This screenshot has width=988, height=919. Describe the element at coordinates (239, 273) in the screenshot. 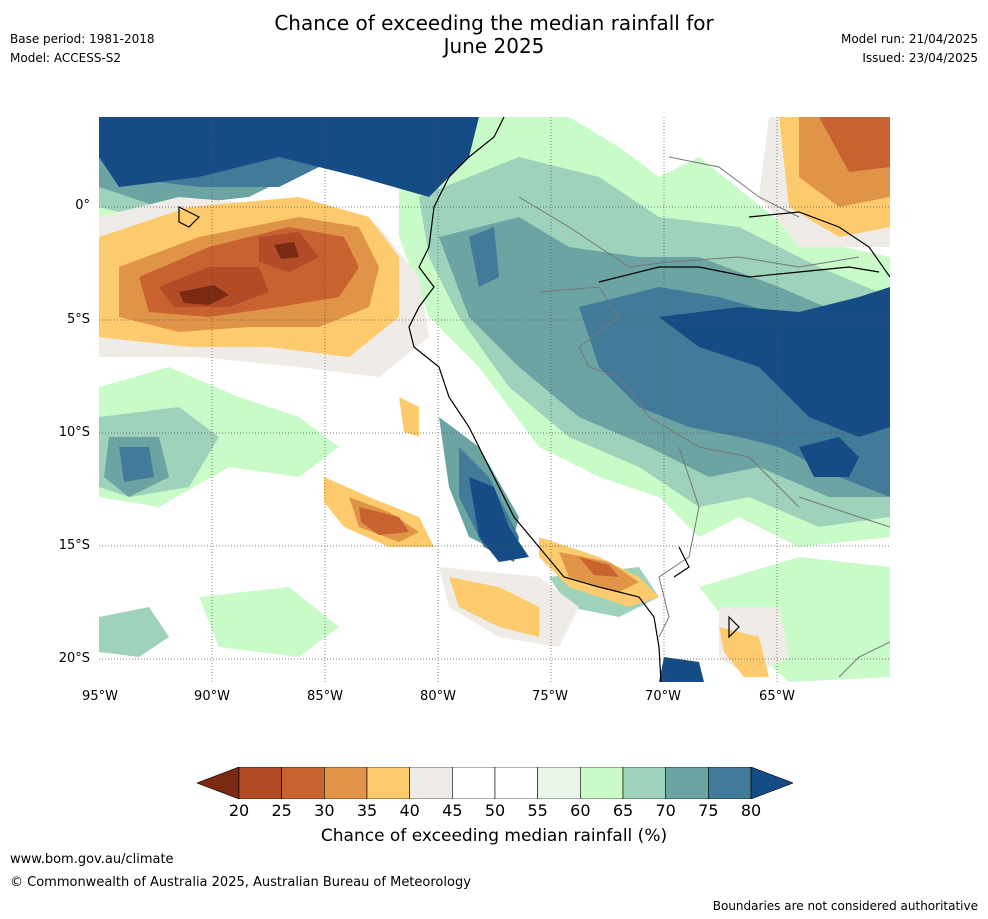

I see `probability-below-20-region` at that location.